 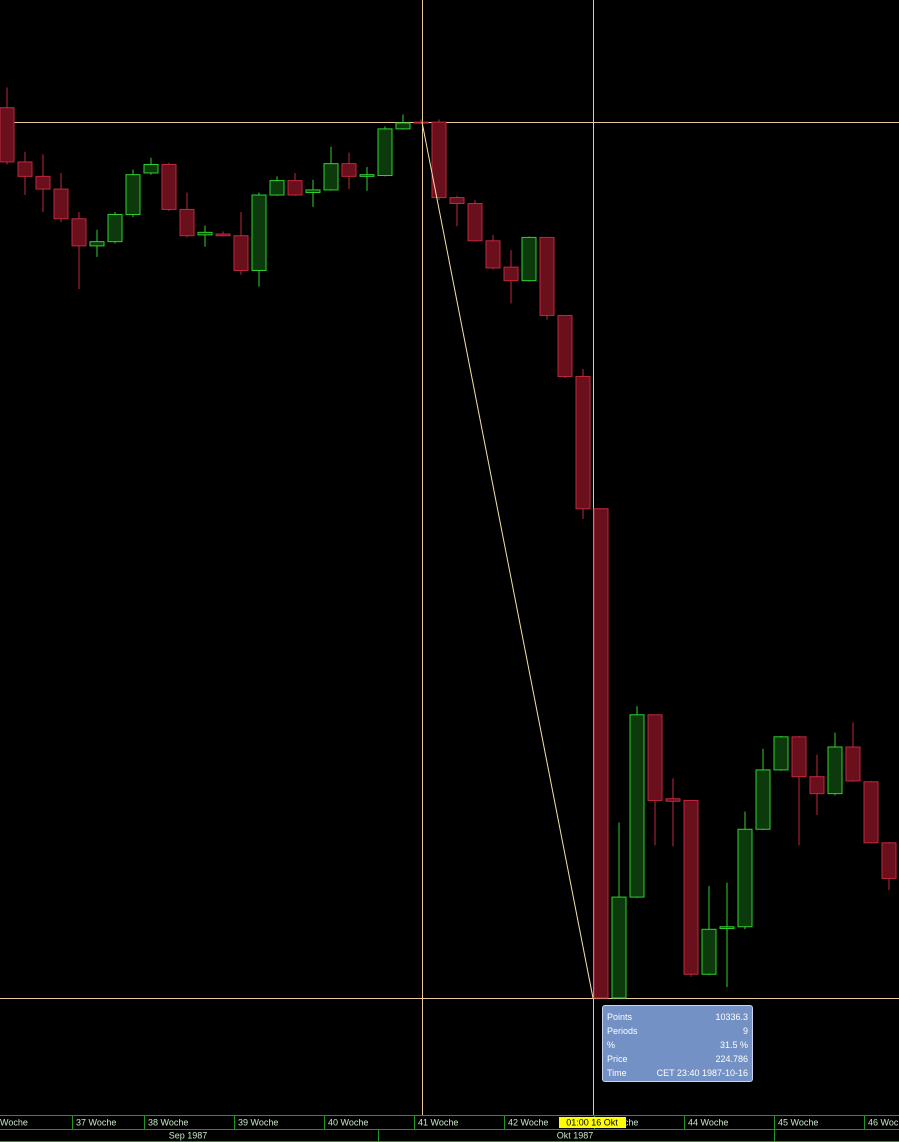 I want to click on week-label: 38 Woche, so click(x=168, y=1122).